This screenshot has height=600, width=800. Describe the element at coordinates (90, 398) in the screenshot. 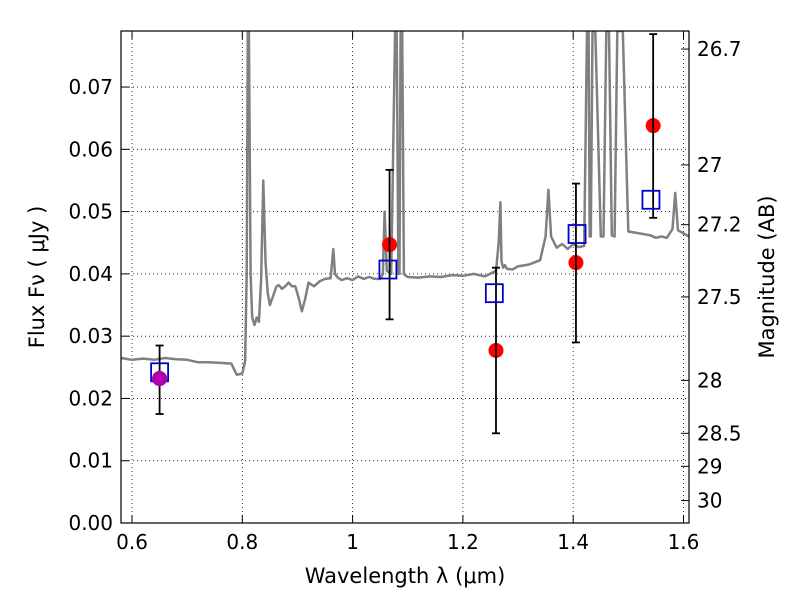

I see `y-tick-label: 0.02` at that location.